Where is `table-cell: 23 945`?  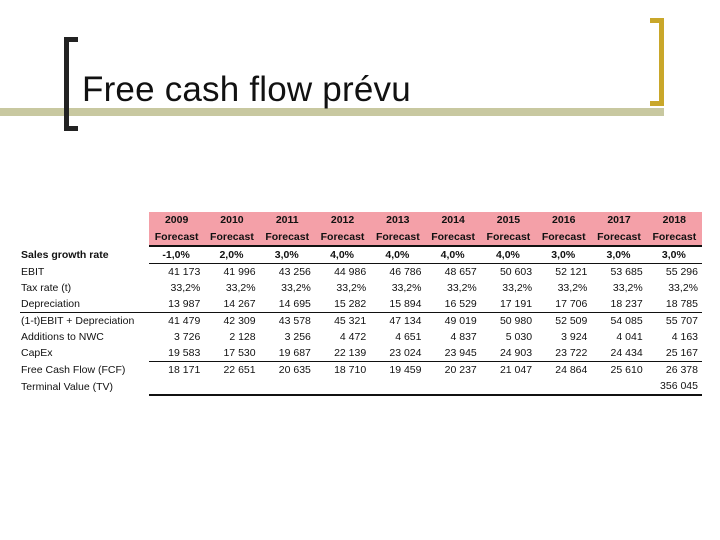 table-cell: 23 945 is located at coordinates (460, 353).